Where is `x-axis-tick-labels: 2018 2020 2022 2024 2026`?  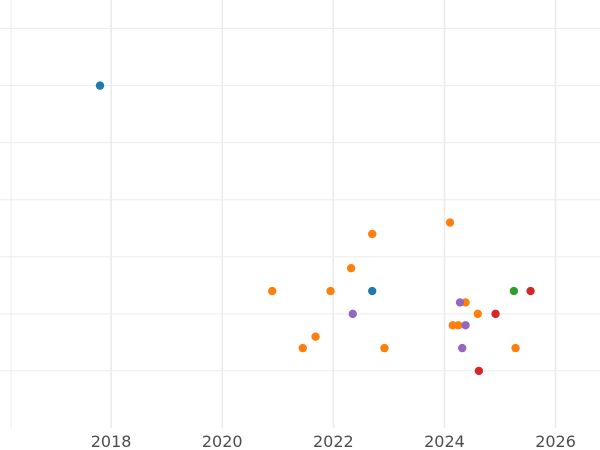
x-axis-tick-labels: 2018 2020 2022 2024 2026 is located at coordinates (333, 441).